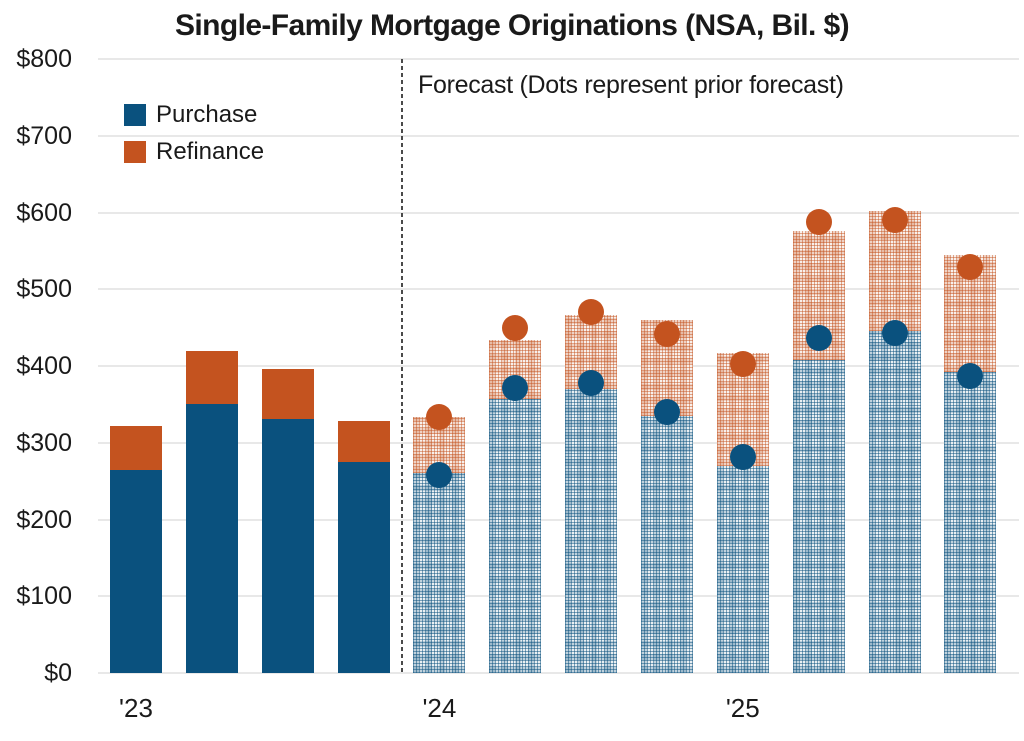 This screenshot has height=741, width=1024. What do you see at coordinates (970, 522) in the screenshot?
I see `purchase-segment-25q4` at bounding box center [970, 522].